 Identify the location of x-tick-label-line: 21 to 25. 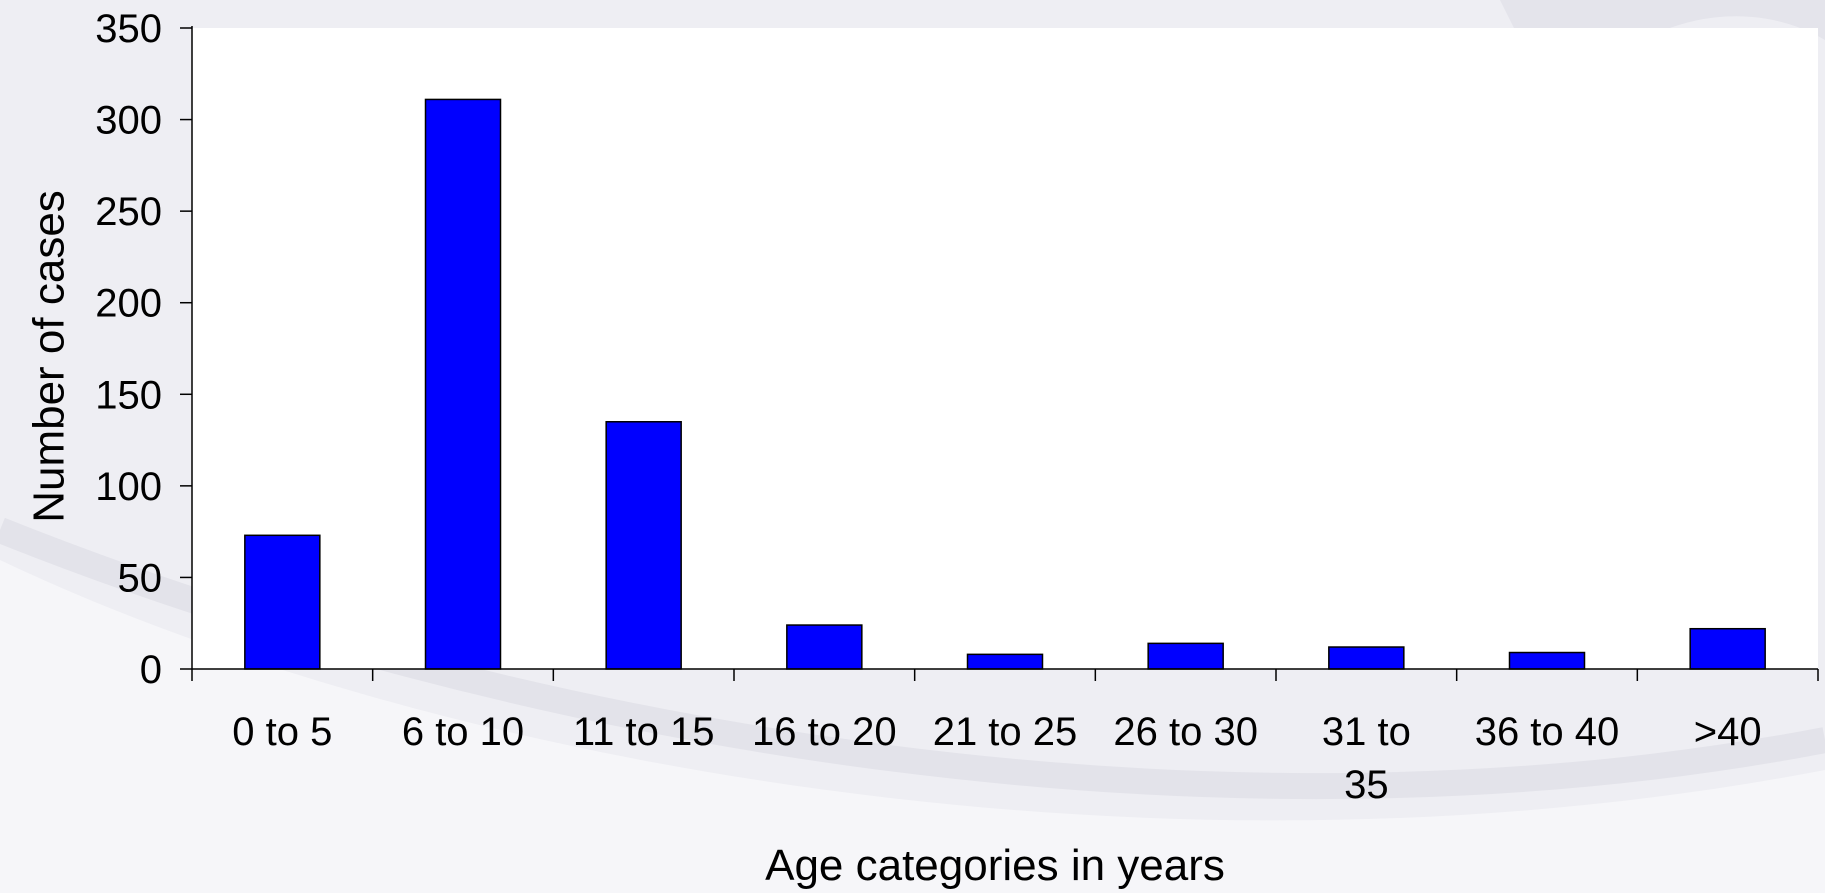
(1005, 732).